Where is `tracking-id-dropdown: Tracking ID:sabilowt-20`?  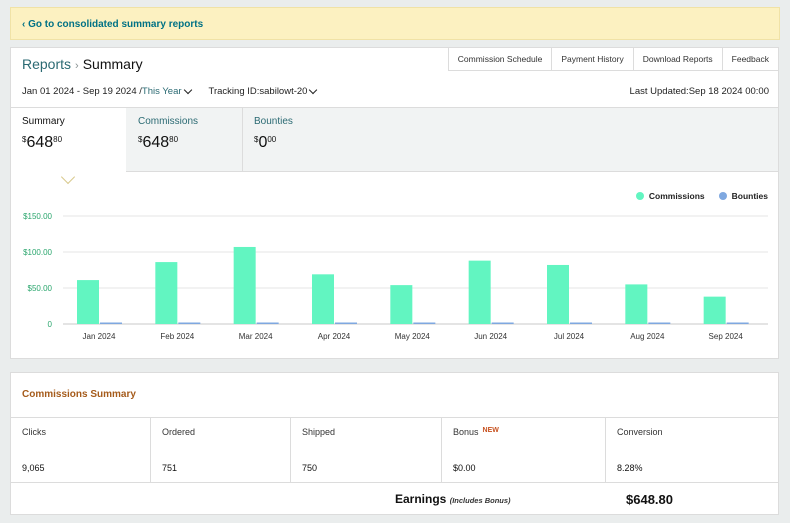 tracking-id-dropdown: Tracking ID:sabilowt-20 is located at coordinates (265, 91).